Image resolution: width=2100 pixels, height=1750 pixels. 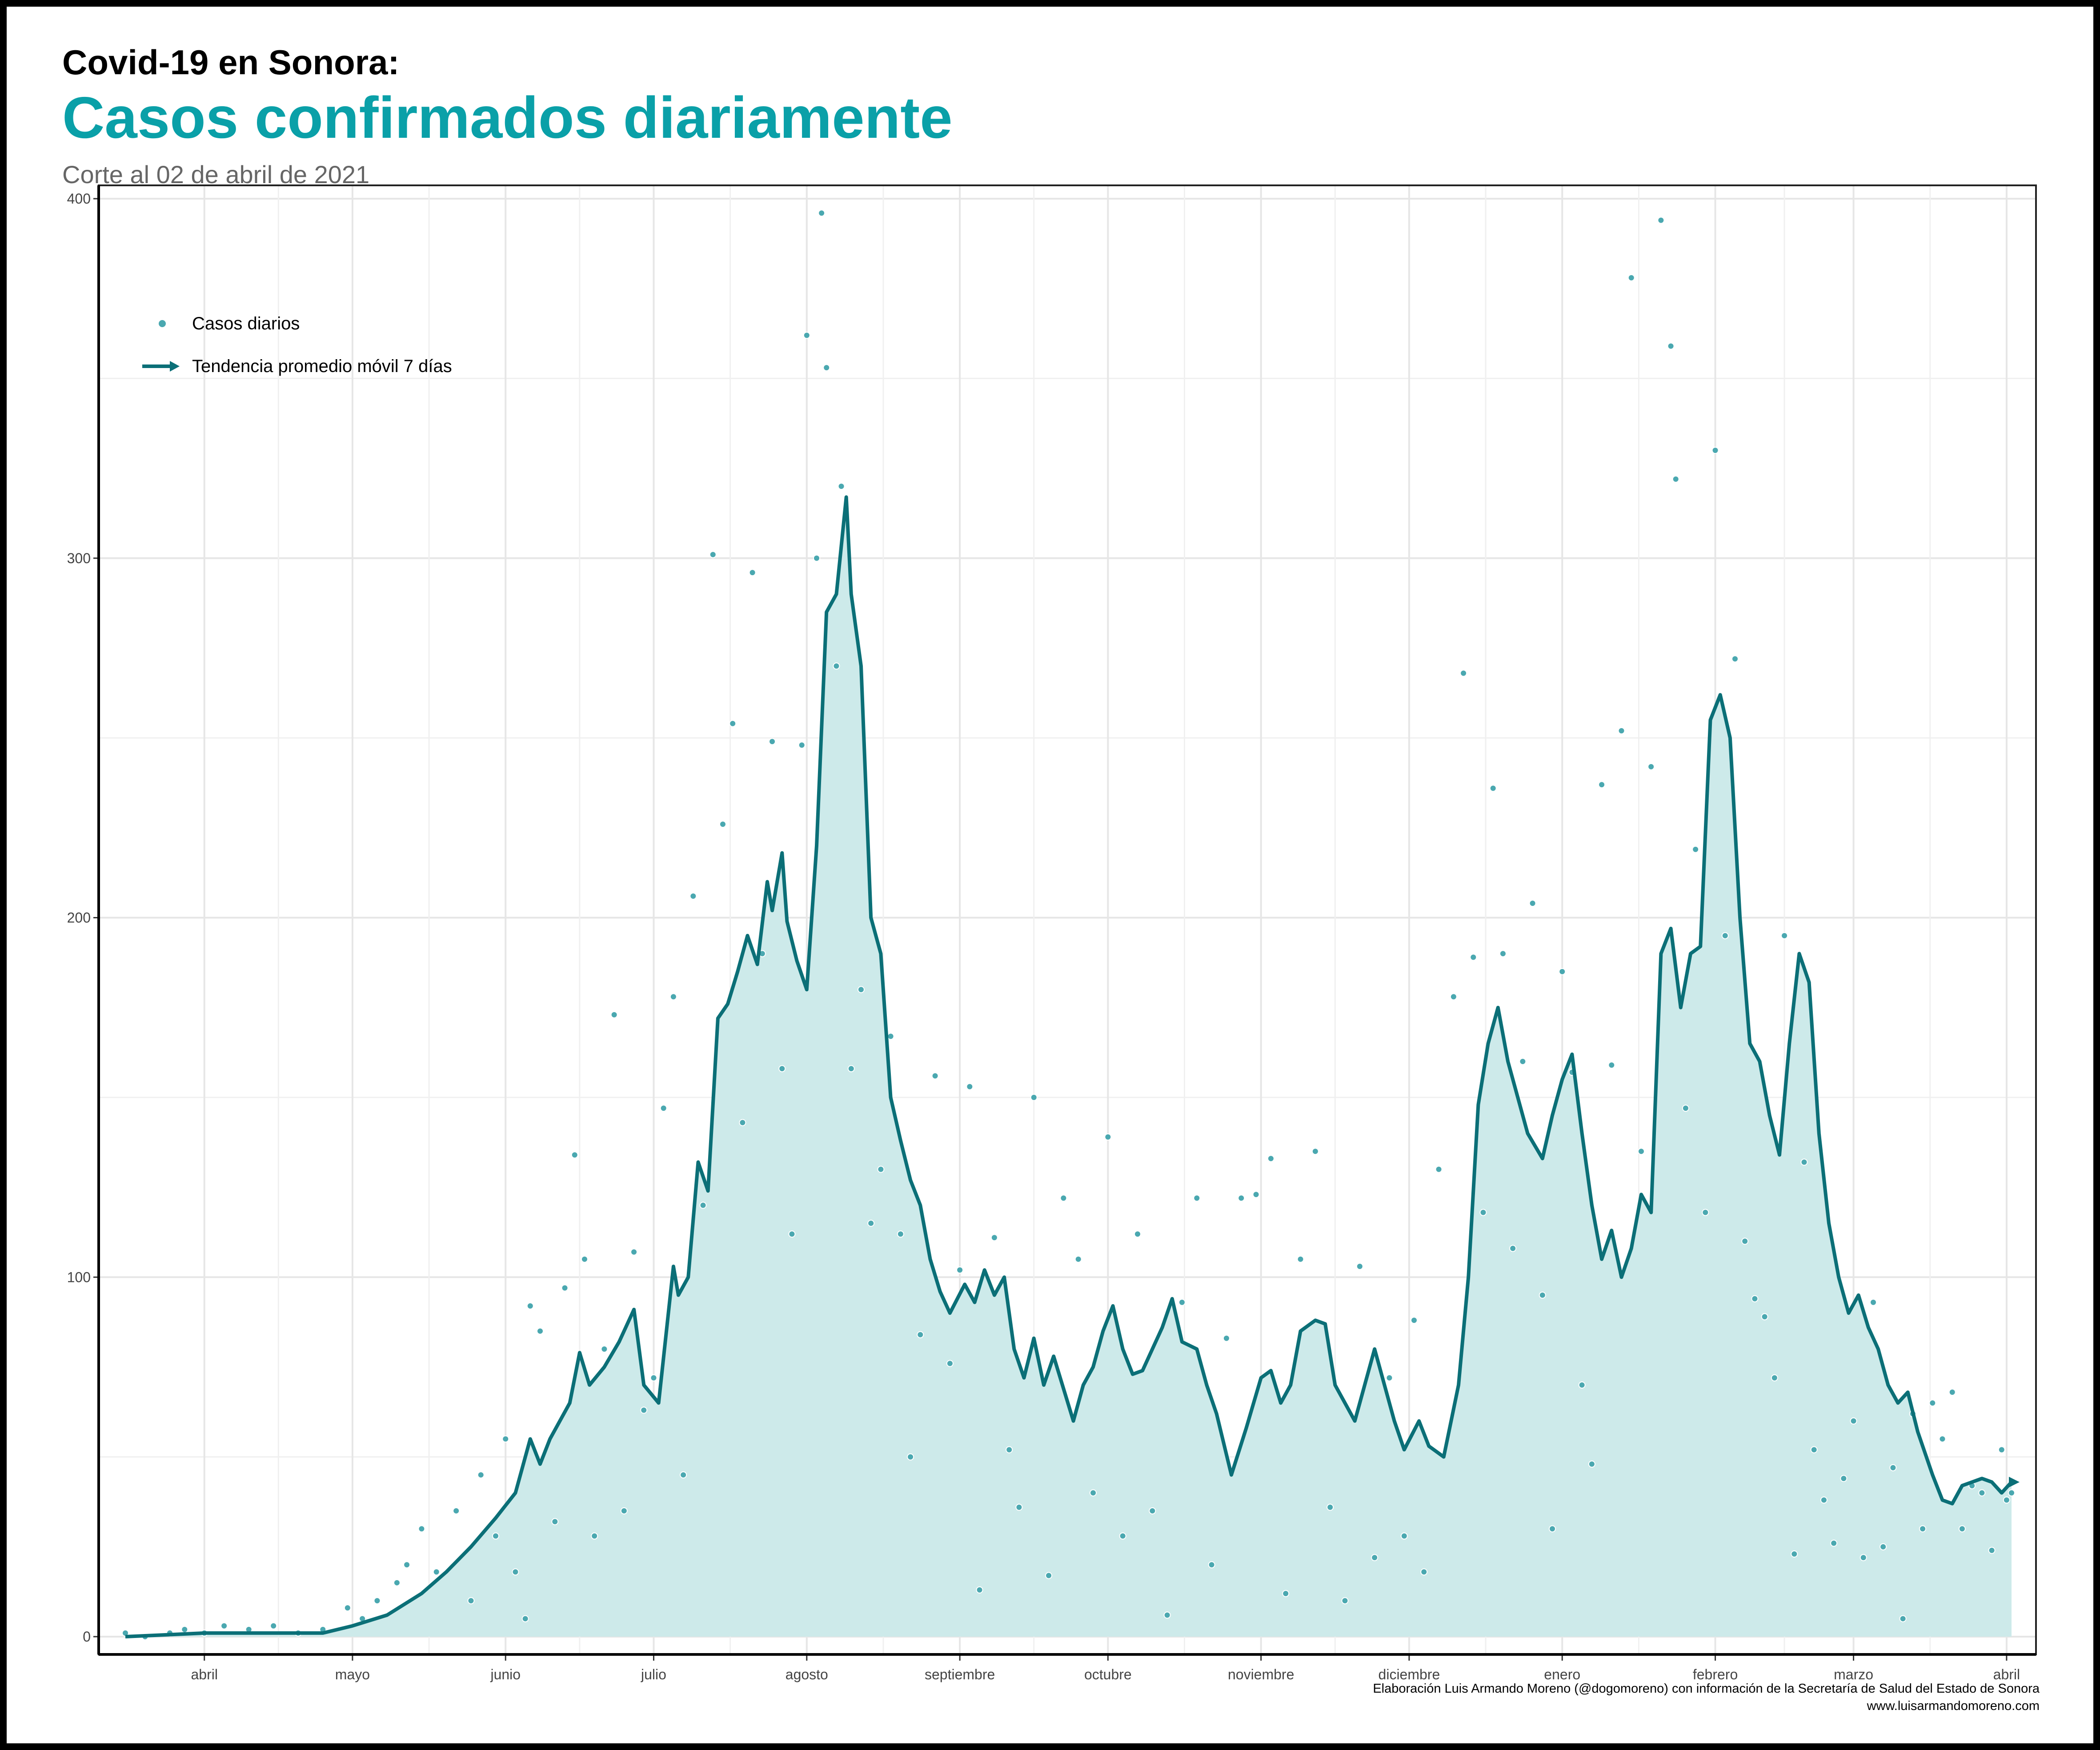 What do you see at coordinates (216, 174) in the screenshot?
I see `chart-subtitle: Corte al 02 de abril de 2021` at bounding box center [216, 174].